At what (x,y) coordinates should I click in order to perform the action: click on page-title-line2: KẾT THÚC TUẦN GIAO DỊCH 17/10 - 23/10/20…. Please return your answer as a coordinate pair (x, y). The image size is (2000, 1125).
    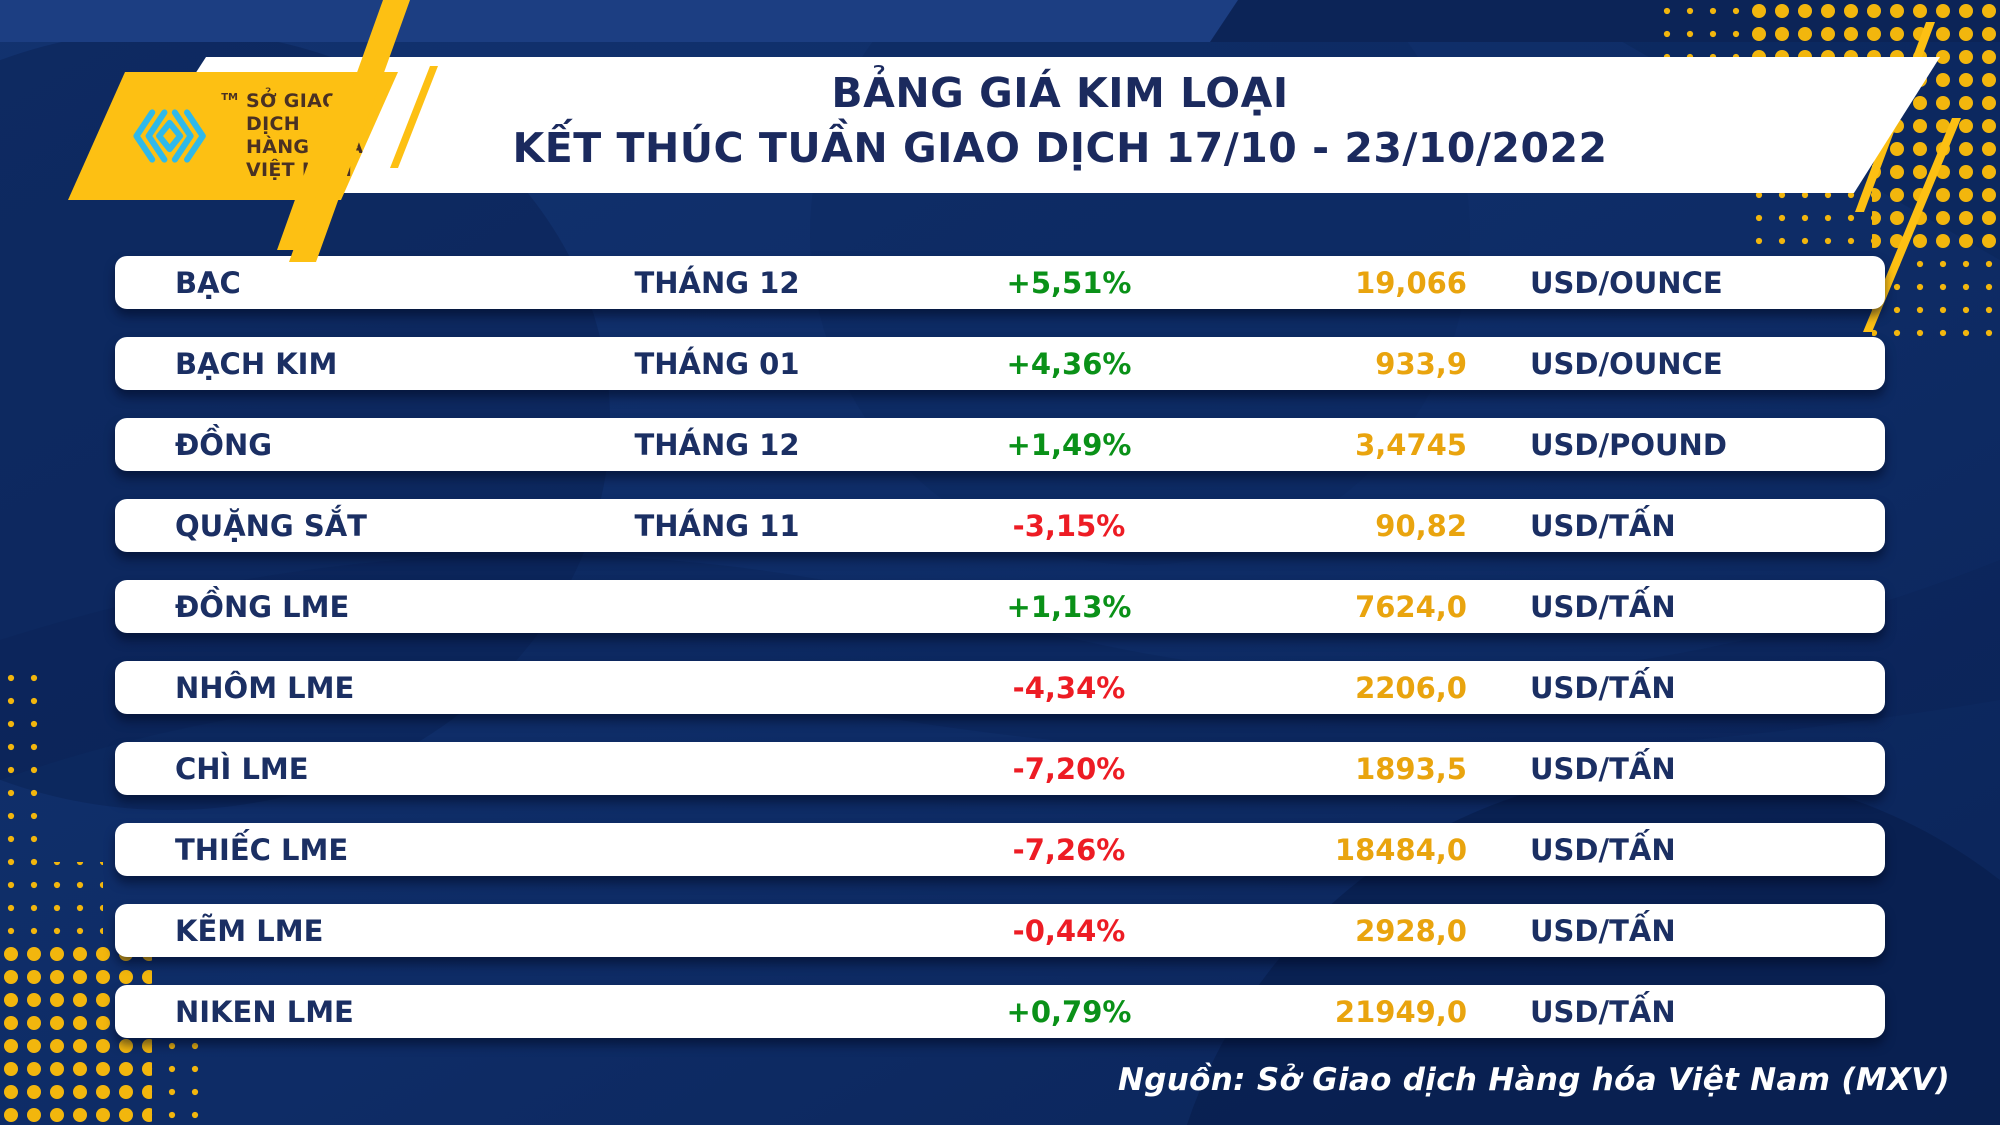
    Looking at the image, I should click on (1060, 148).